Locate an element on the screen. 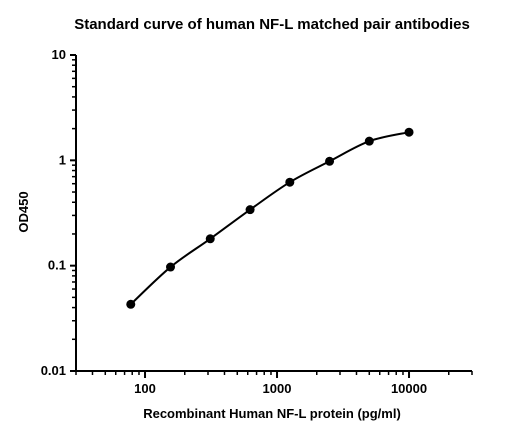 The height and width of the screenshot is (437, 516). x-tick-label: 100 is located at coordinates (145, 388).